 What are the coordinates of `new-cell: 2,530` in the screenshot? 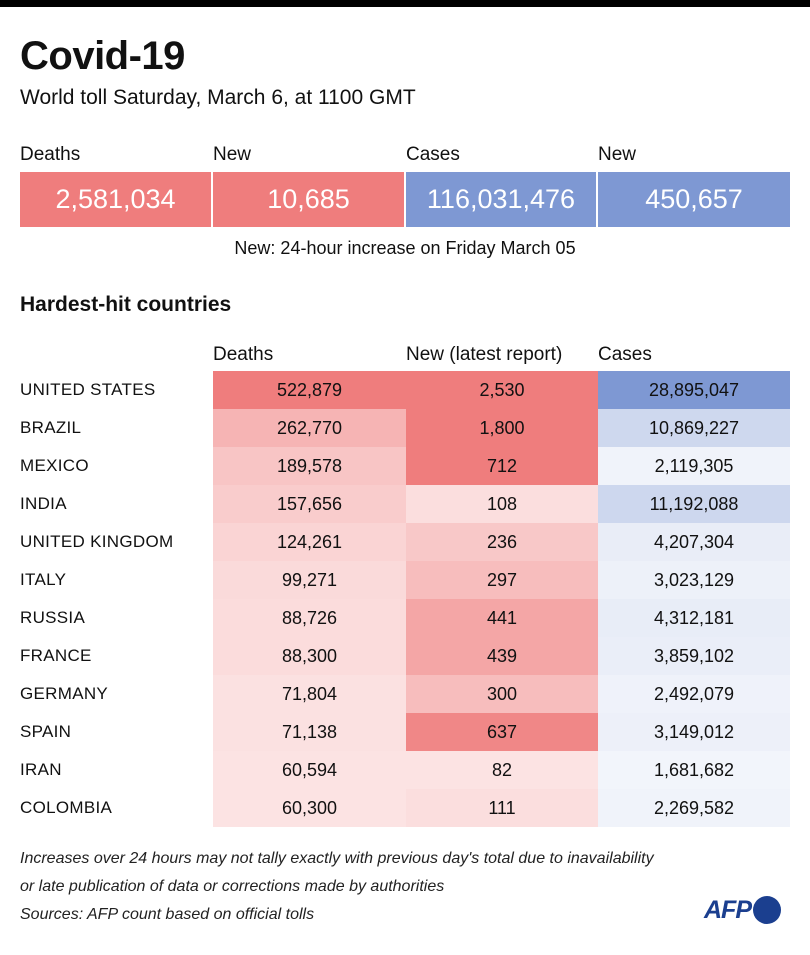 It's located at (502, 390).